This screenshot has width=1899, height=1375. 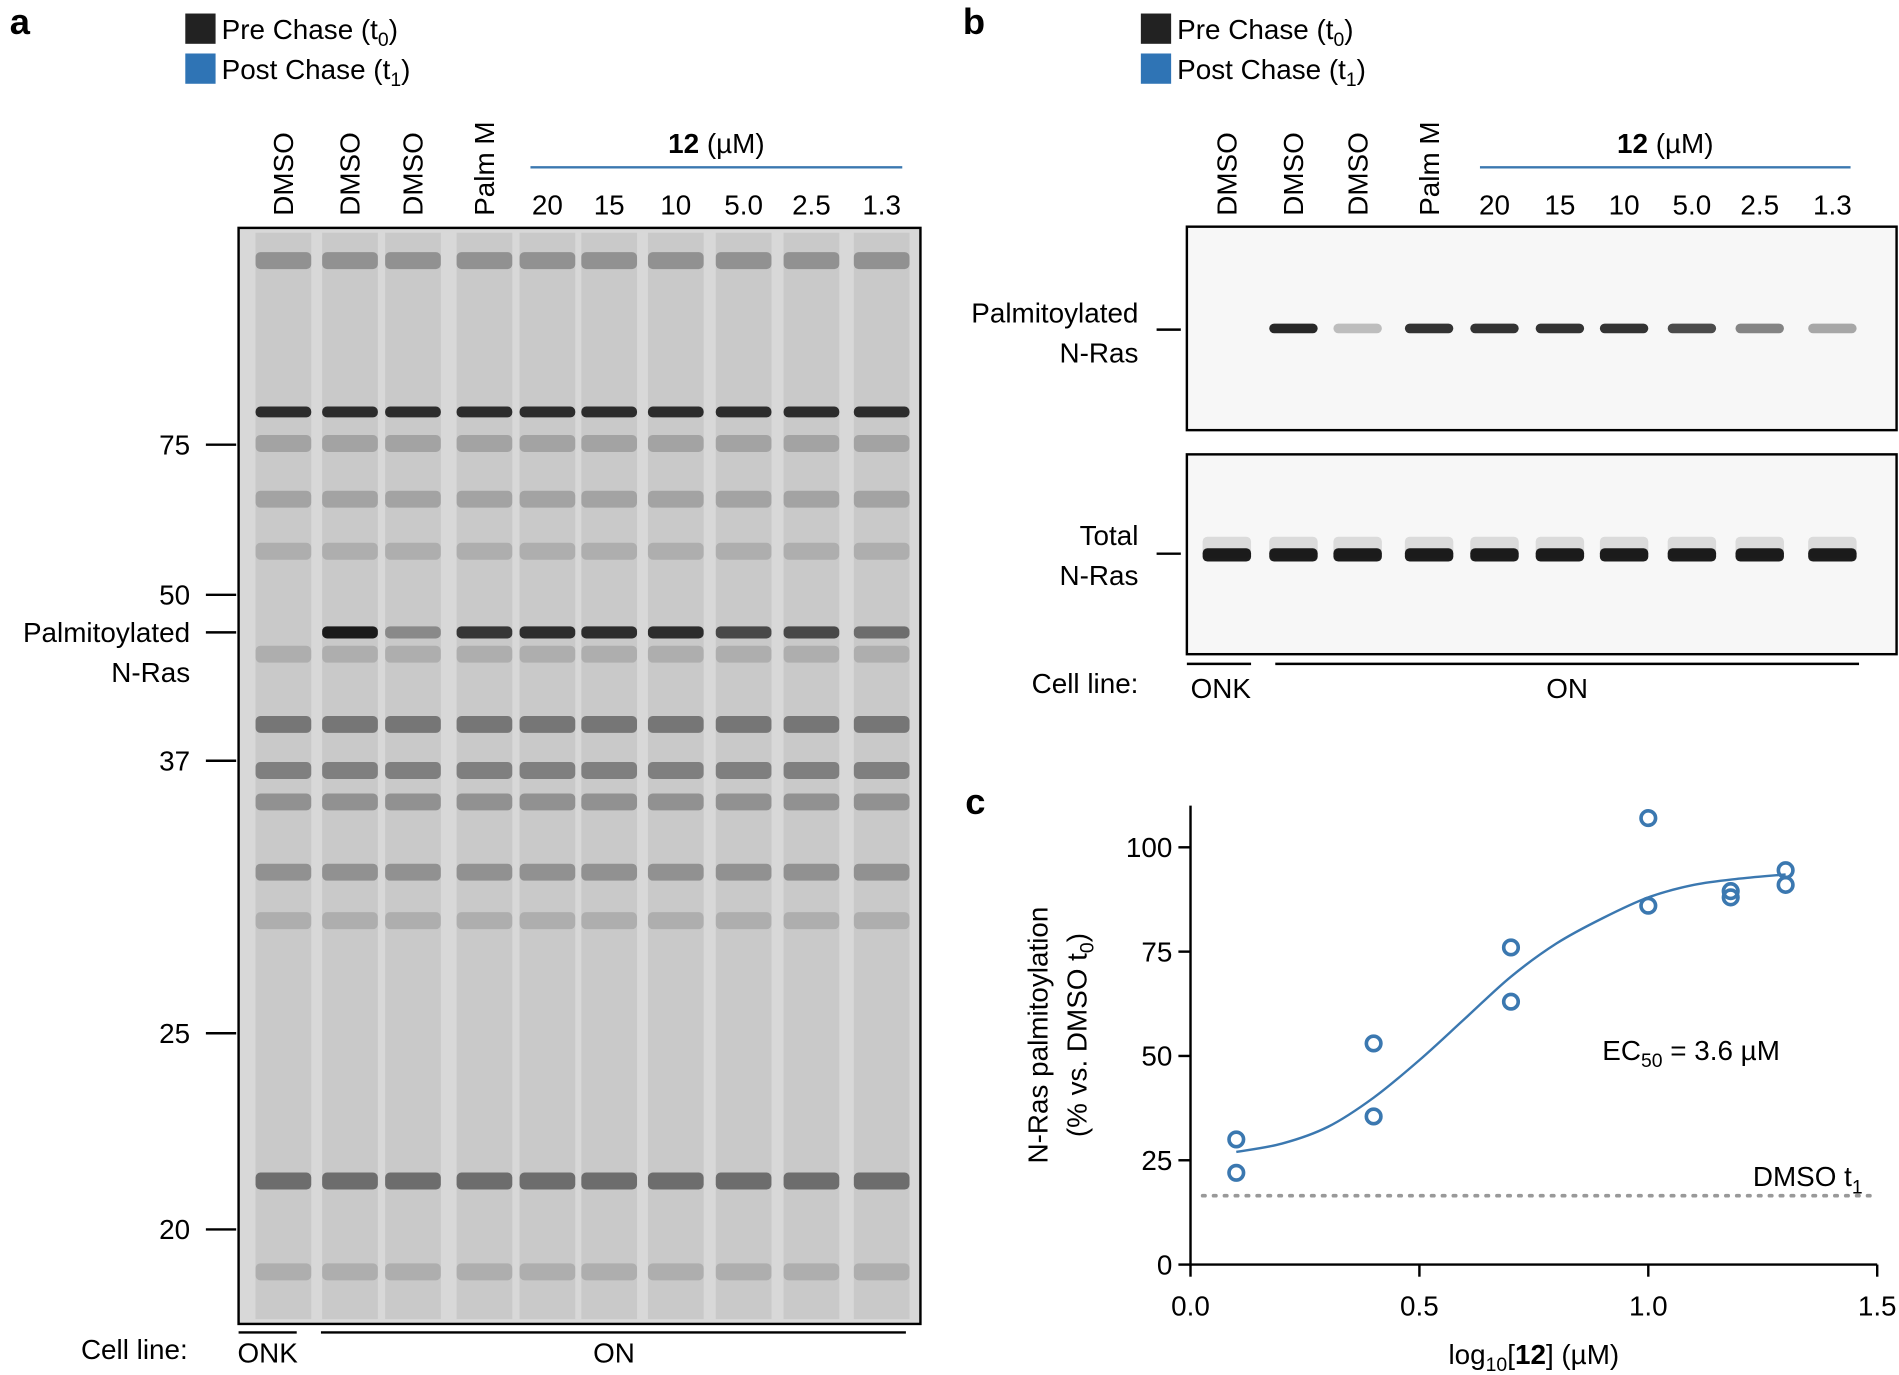 I want to click on text-part: log, so click(x=1466, y=1354).